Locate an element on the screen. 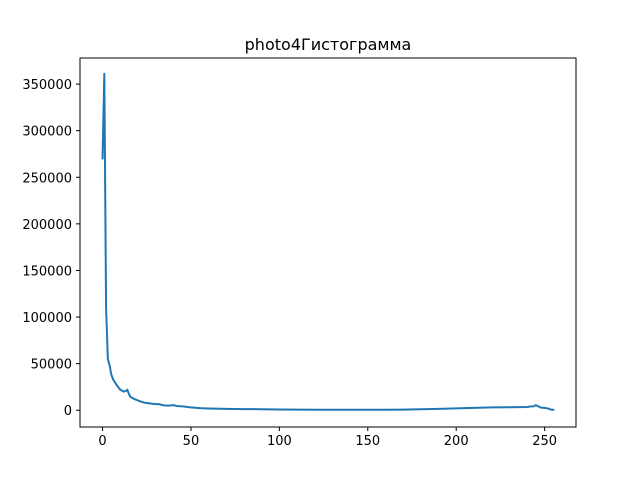 The height and width of the screenshot is (480, 640). y-tick-label: 150000 is located at coordinates (47, 271).